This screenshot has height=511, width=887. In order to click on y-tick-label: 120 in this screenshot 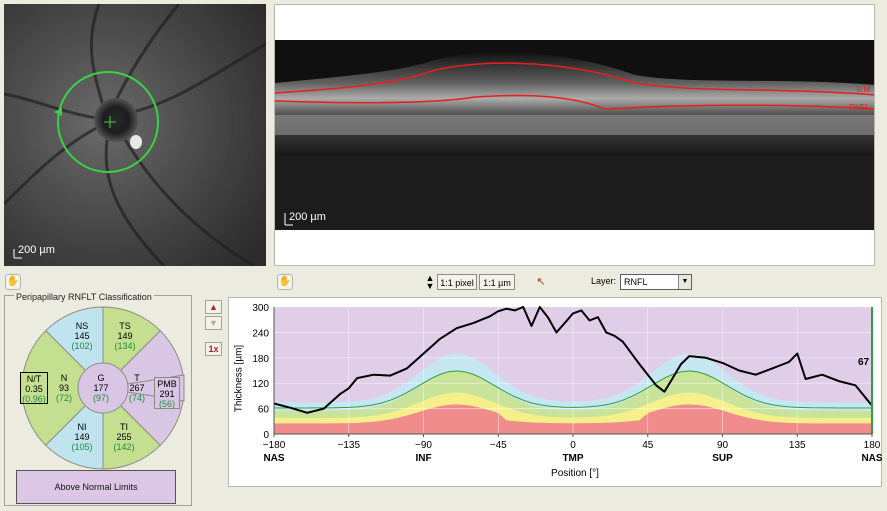, I will do `click(260, 384)`.